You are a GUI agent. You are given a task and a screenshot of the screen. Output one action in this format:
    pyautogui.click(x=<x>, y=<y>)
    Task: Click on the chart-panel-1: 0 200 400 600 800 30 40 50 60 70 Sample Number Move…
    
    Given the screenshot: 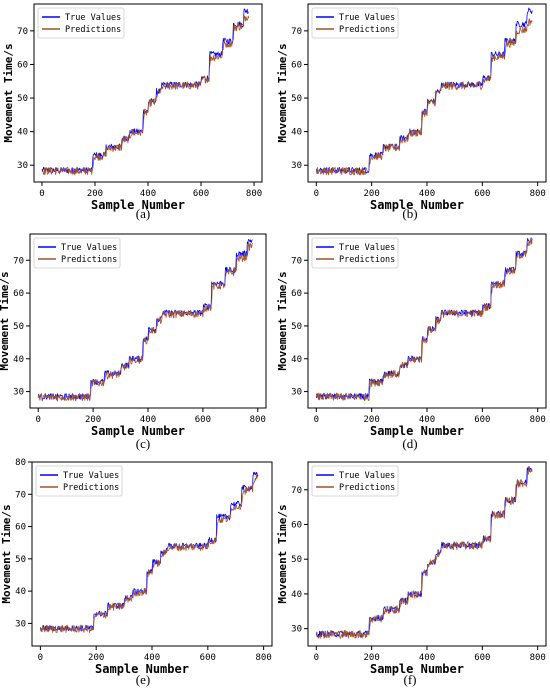 What is the action you would take?
    pyautogui.click(x=132, y=112)
    